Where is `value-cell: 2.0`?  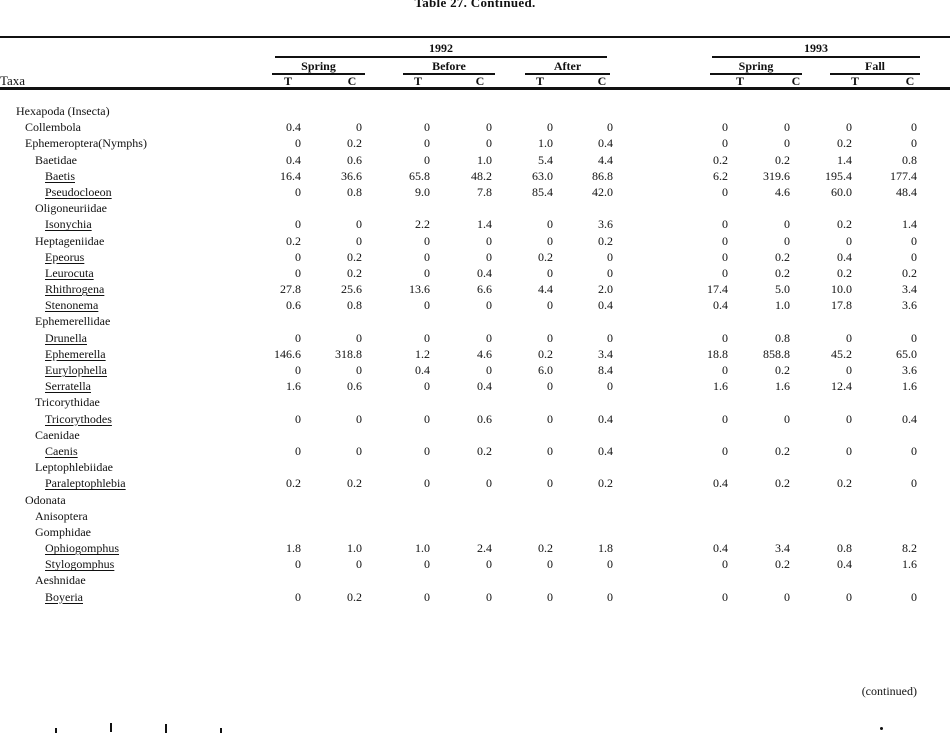 value-cell: 2.0 is located at coordinates (605, 289).